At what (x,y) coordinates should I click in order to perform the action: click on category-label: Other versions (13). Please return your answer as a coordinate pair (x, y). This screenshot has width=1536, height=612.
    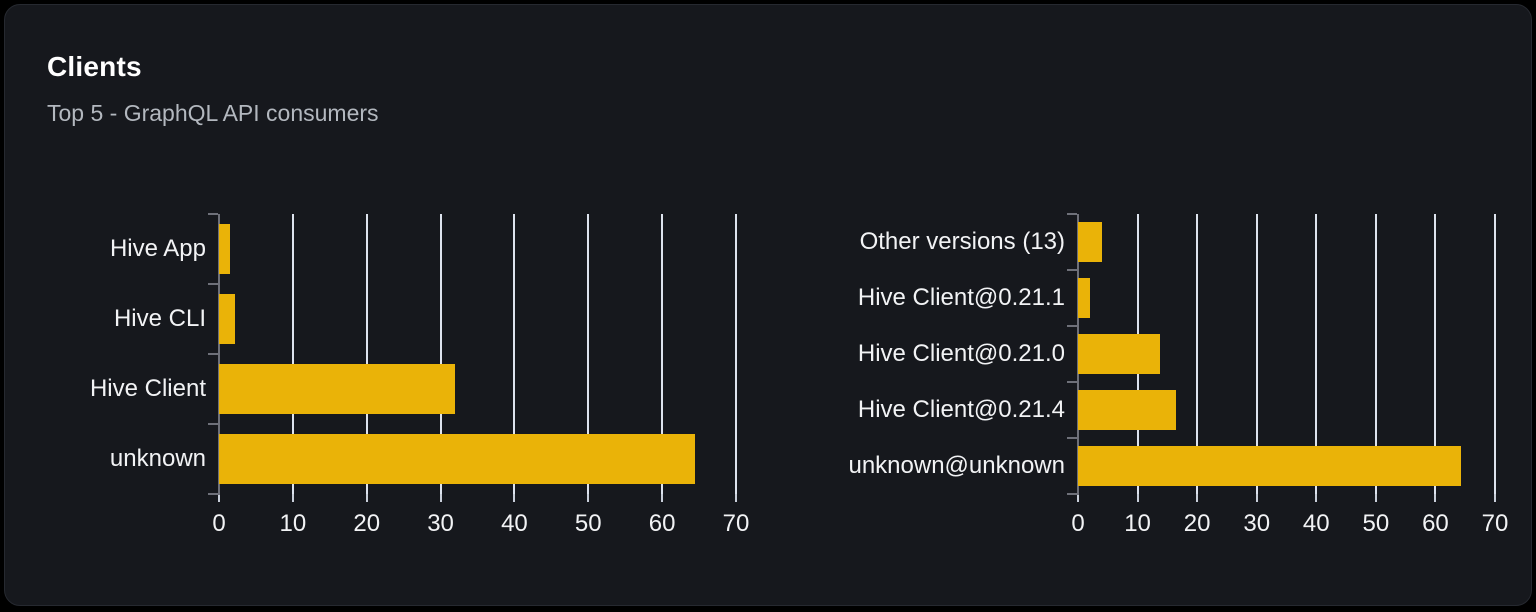
    Looking at the image, I should click on (962, 241).